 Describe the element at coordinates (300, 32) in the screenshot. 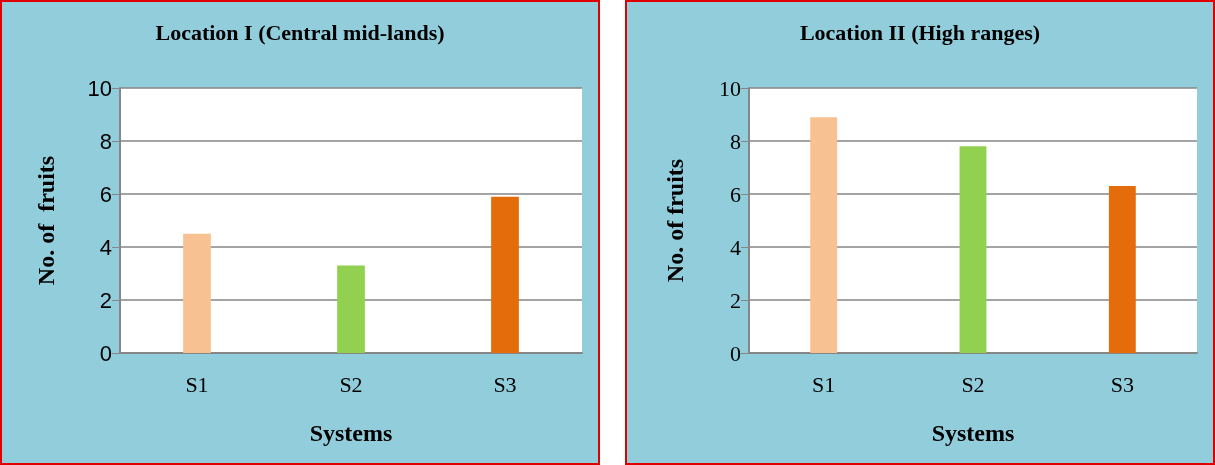

I see `chart-title: Location I (Central mid-lands)` at that location.